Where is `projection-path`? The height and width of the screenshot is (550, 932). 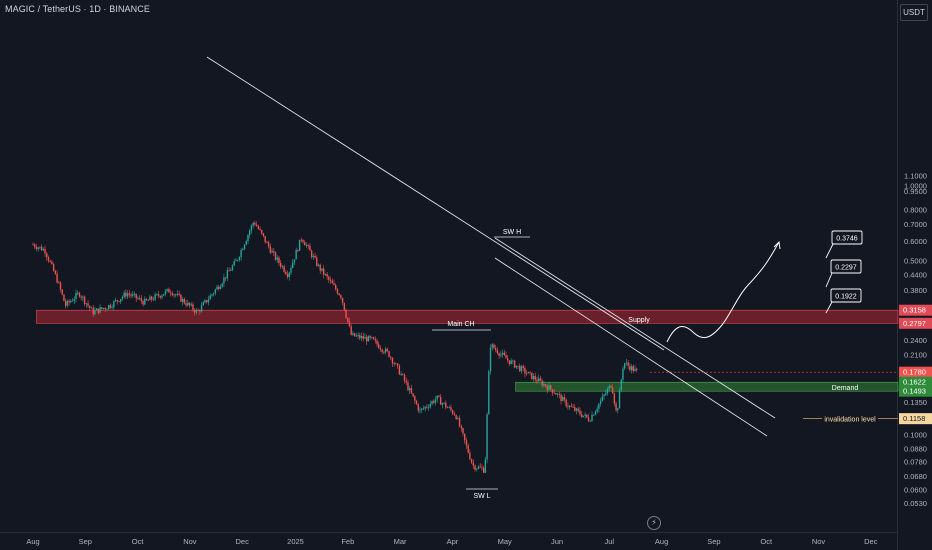
projection-path is located at coordinates (723, 292).